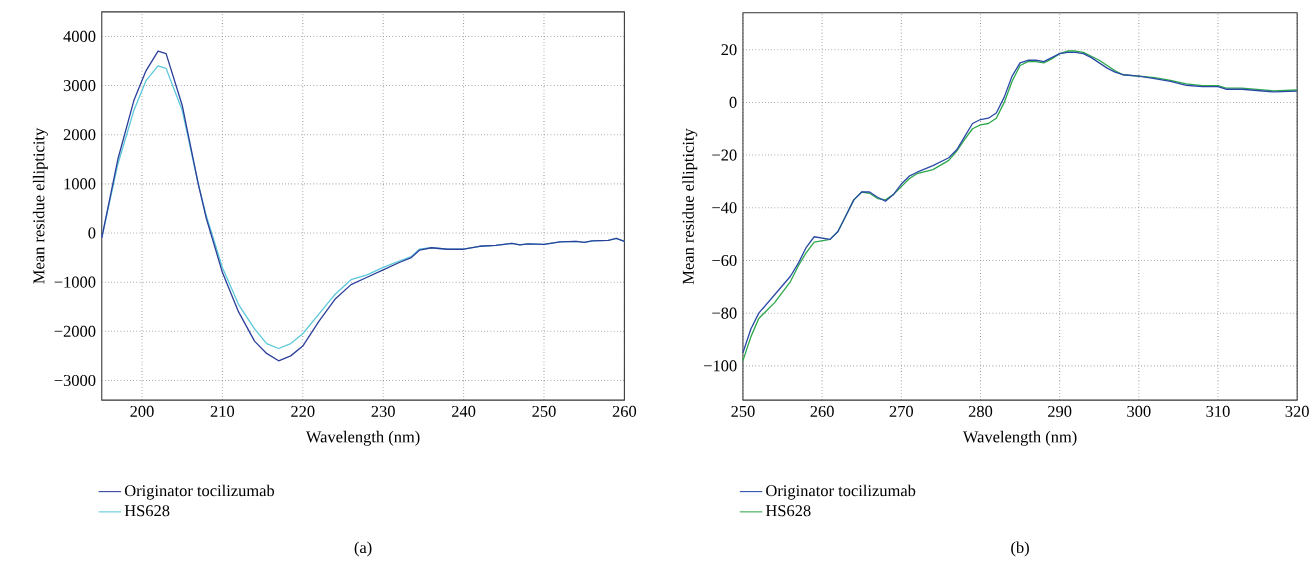 The image size is (1315, 566). What do you see at coordinates (75, 331) in the screenshot?
I see `y-tick-label: −2000` at bounding box center [75, 331].